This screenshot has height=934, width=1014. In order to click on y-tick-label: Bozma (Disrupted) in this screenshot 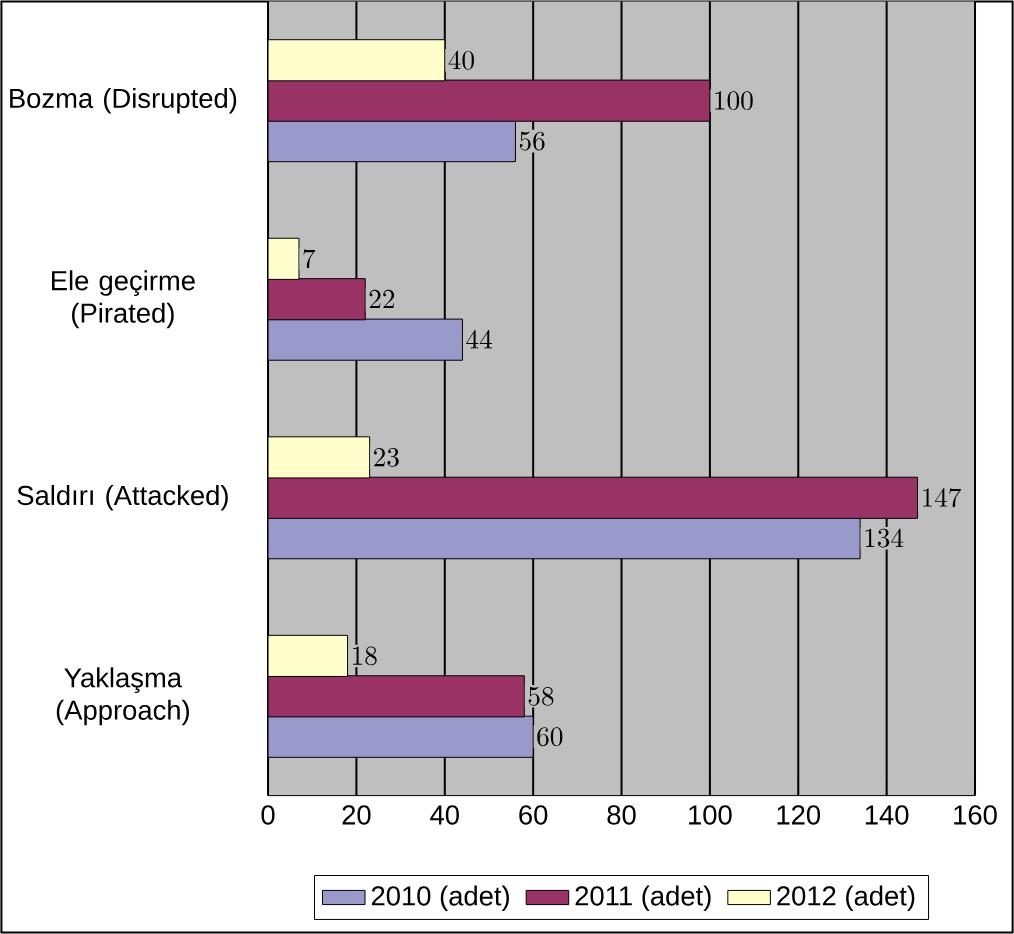, I will do `click(123, 100)`.